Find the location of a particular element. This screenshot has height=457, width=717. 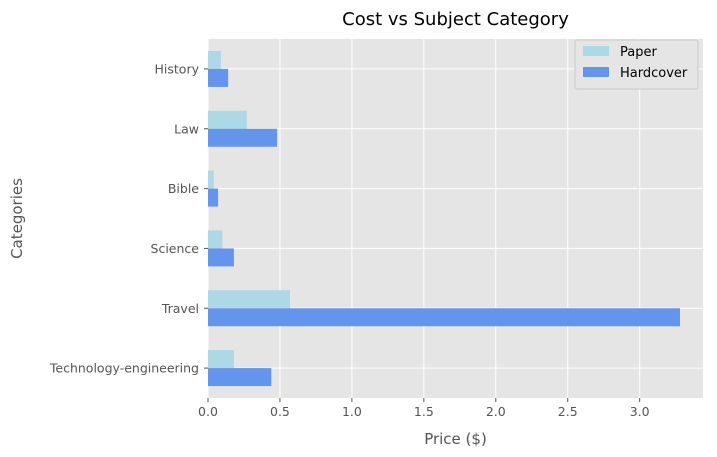

bar-paper-travel is located at coordinates (249, 299).